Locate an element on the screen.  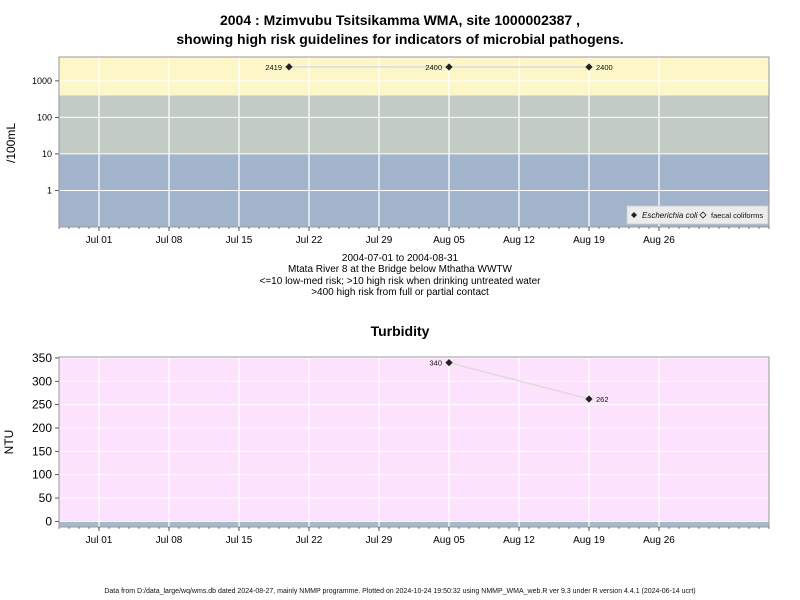
microbial-y-tick-label: 10 is located at coordinates (47, 154).